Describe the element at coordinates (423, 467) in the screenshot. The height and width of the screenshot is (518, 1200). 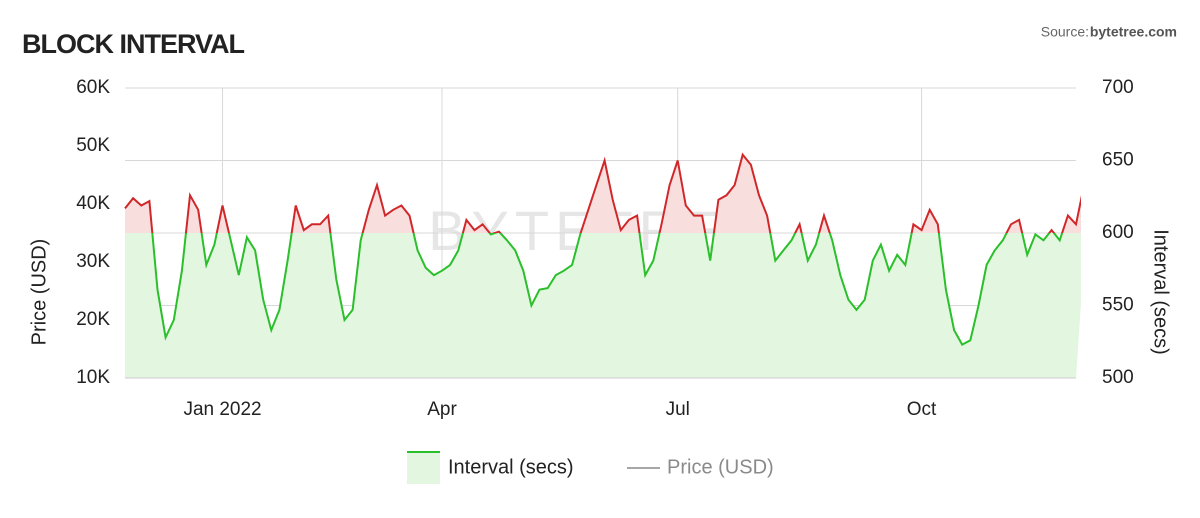
I see `legend-swatch` at that location.